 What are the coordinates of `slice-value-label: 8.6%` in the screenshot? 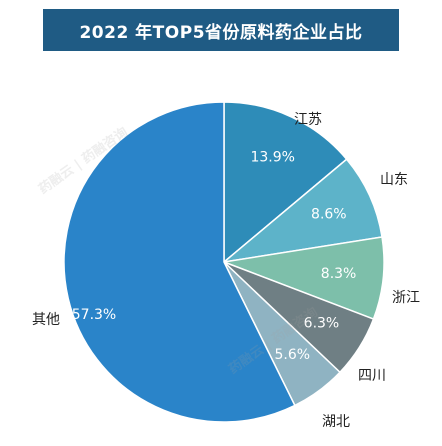 It's located at (329, 214).